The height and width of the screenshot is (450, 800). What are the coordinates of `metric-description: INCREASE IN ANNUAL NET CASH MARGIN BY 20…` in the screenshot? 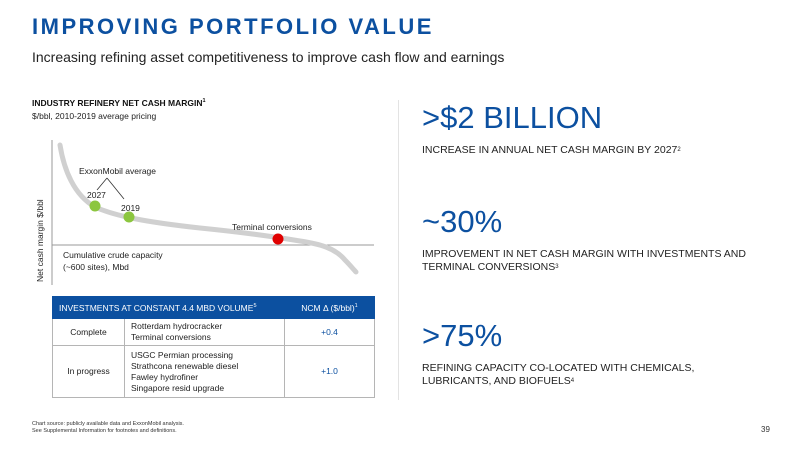 It's located at (551, 150).